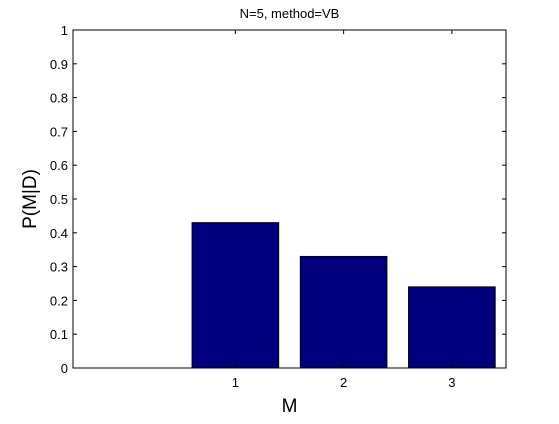 The height and width of the screenshot is (424, 559). I want to click on y-tick-label: 0.7, so click(59, 131).